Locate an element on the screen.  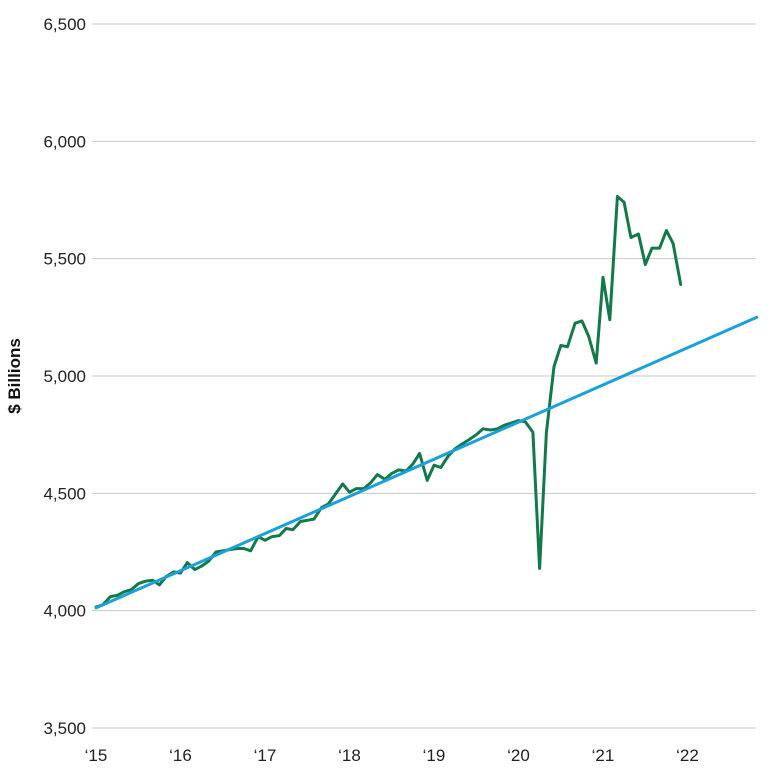
x-tick-label: ‘16 is located at coordinates (180, 755).